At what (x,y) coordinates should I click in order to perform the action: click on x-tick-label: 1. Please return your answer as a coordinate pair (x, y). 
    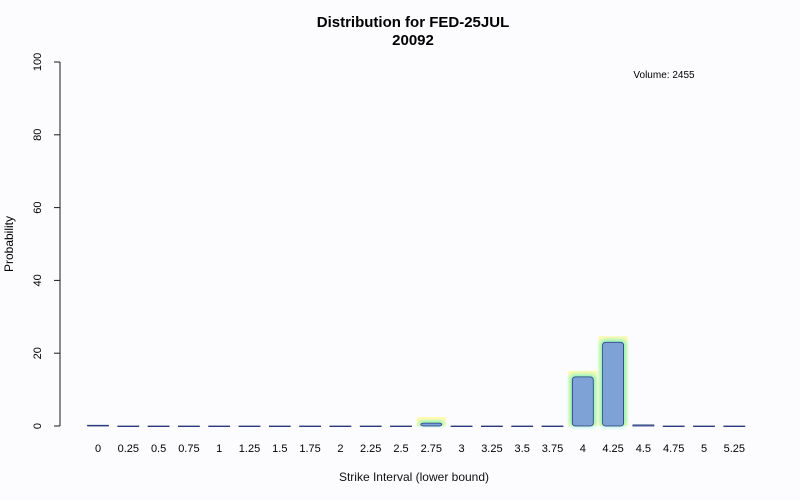
    Looking at the image, I should click on (219, 449).